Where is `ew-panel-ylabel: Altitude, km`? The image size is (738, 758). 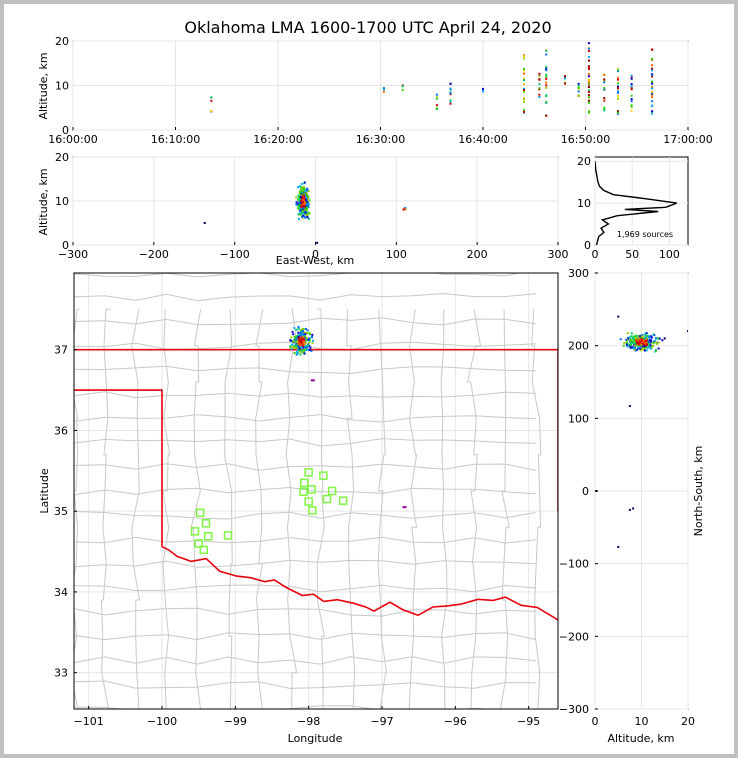 ew-panel-ylabel: Altitude, km is located at coordinates (43, 201).